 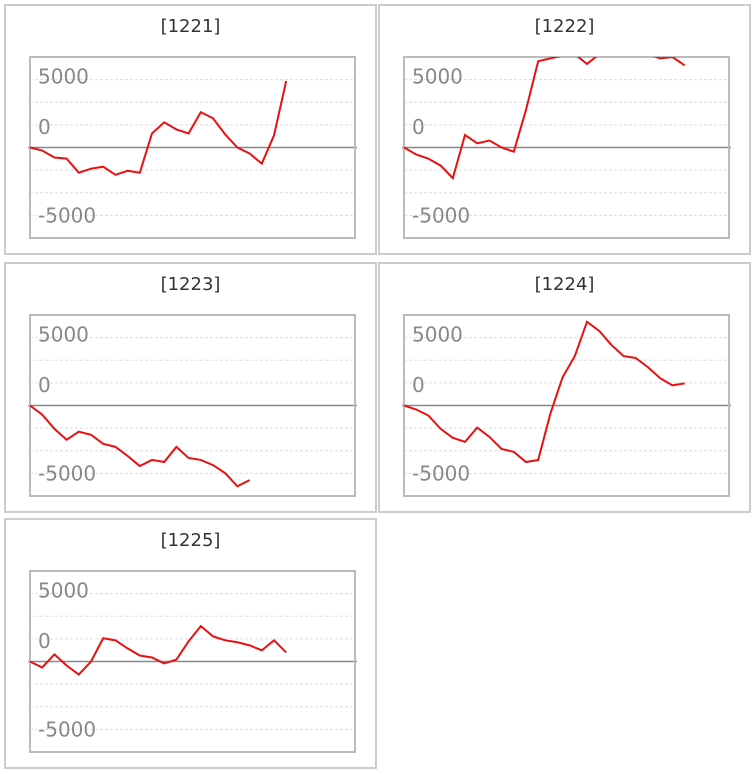 What do you see at coordinates (565, 26) in the screenshot?
I see `chart-title: [1222]` at bounding box center [565, 26].